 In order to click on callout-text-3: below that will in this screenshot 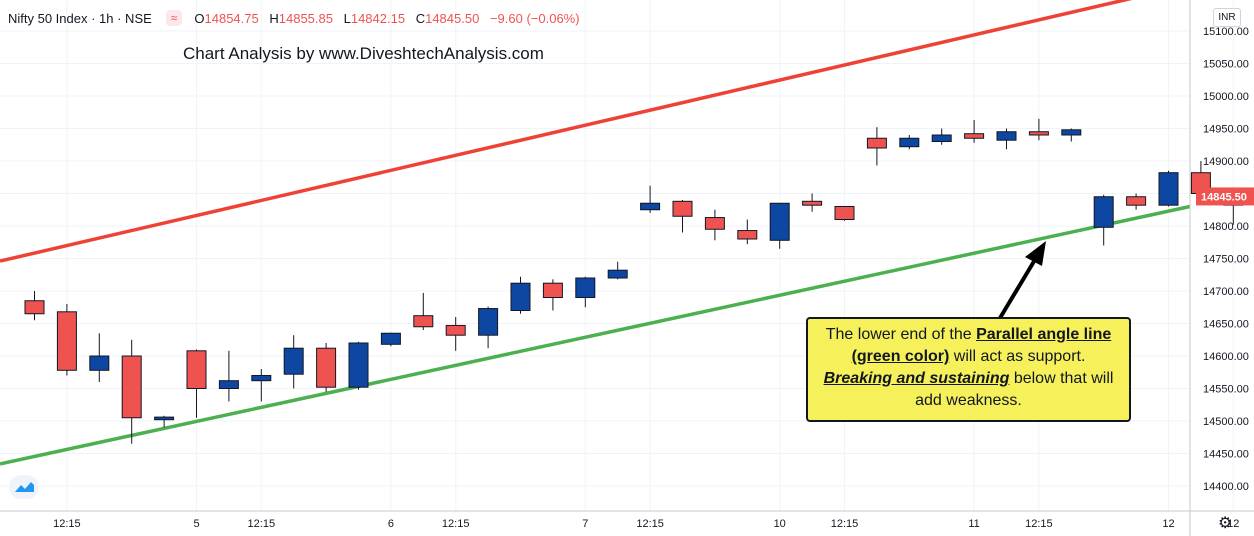, I will do `click(1061, 378)`.